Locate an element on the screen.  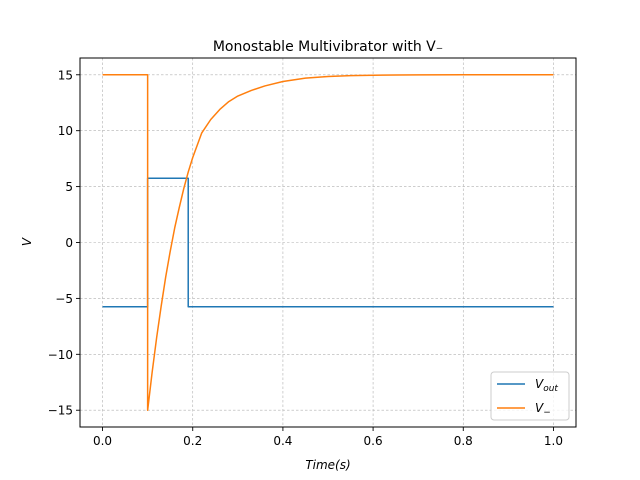
y-axis-label: V is located at coordinates (27, 241).